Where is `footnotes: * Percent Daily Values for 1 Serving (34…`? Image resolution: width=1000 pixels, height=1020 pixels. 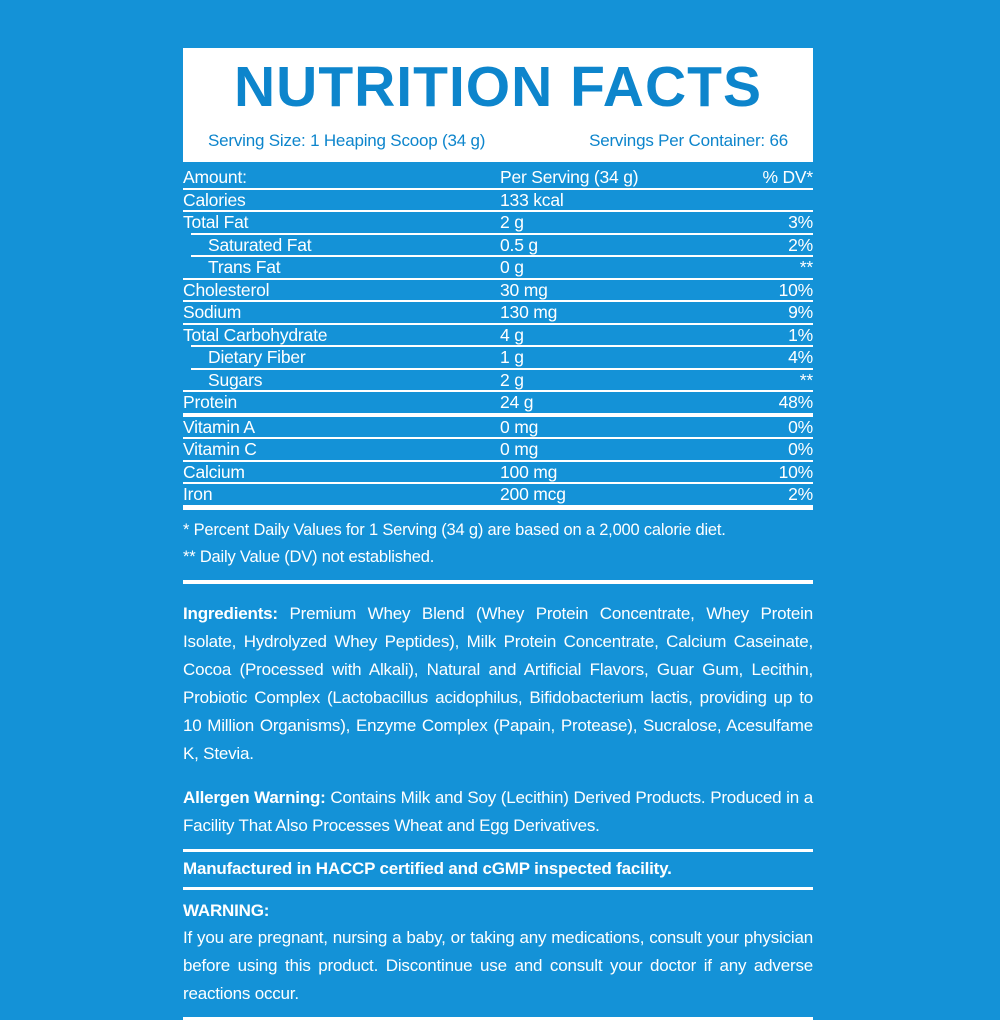 footnotes: * Percent Daily Values for 1 Serving (34… is located at coordinates (498, 545).